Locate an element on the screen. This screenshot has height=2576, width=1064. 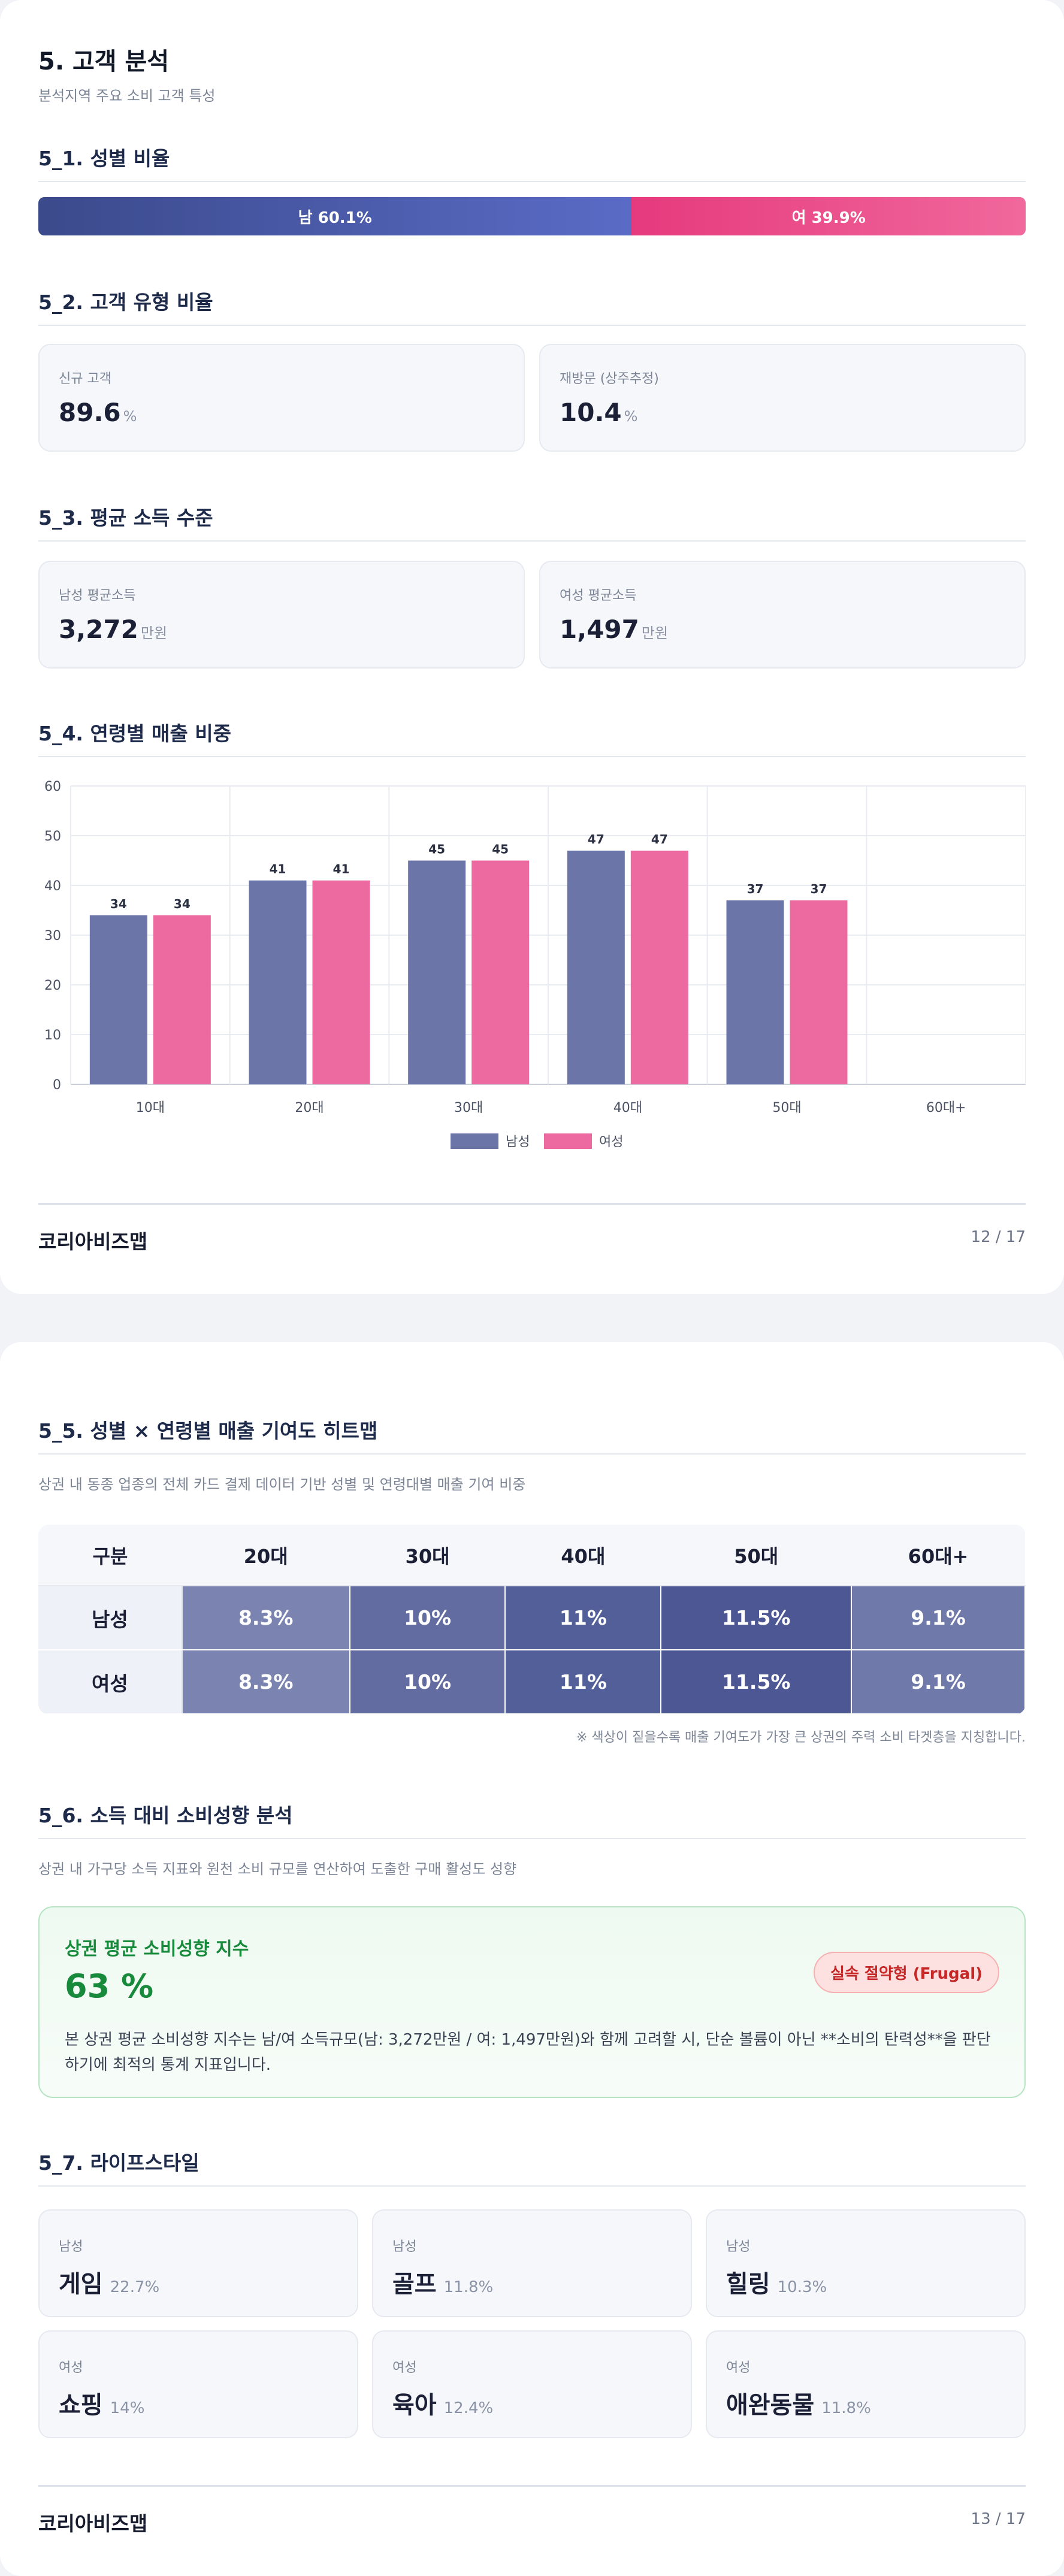
x-tick-label: 40대 is located at coordinates (627, 1107).